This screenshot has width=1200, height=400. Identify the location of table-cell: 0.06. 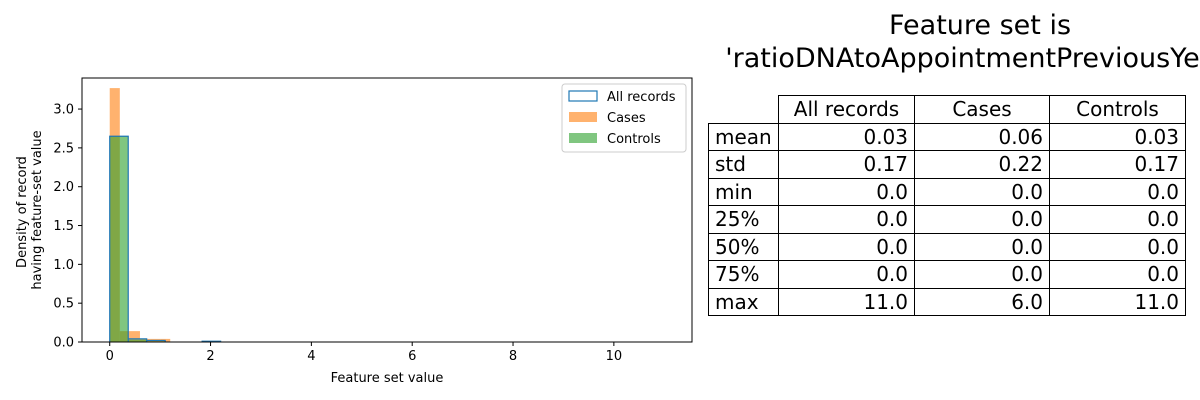
(982, 136).